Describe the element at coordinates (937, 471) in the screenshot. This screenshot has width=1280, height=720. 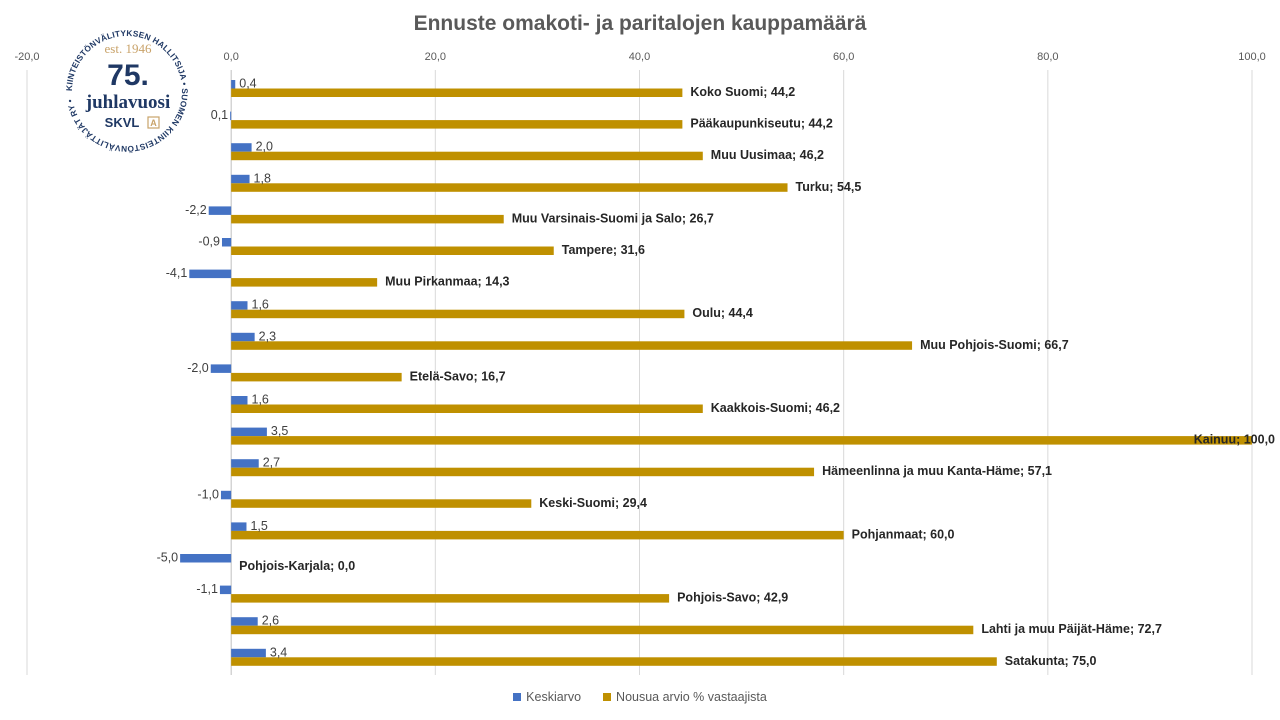
I see `data-label-nousua: Hämeenlinna ja muu Kanta-Häme; 57,1` at that location.